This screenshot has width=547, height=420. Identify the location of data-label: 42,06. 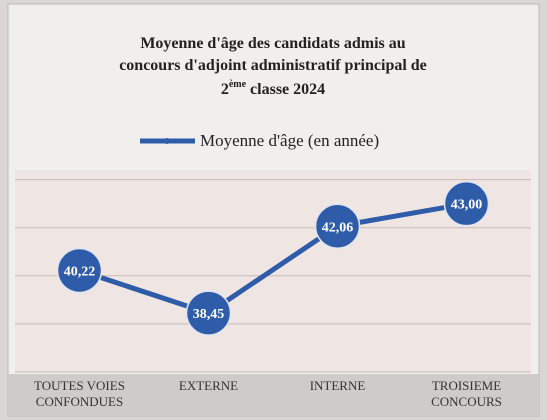
(338, 227).